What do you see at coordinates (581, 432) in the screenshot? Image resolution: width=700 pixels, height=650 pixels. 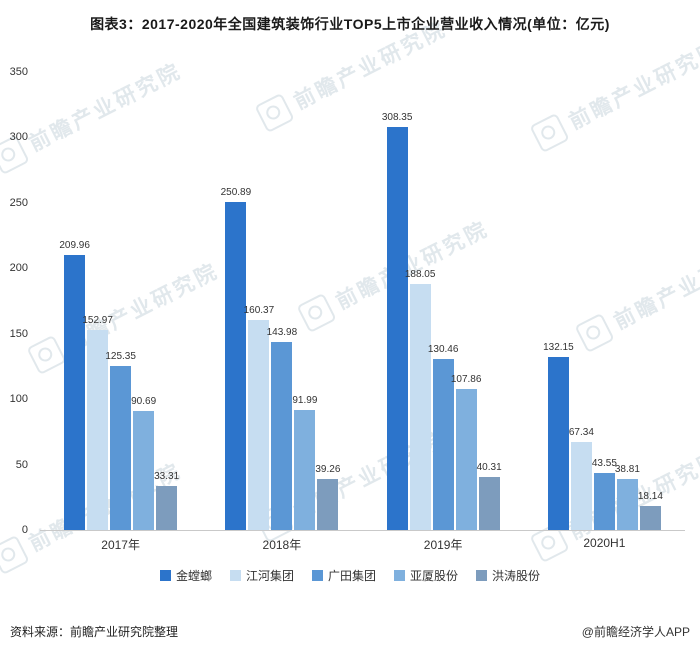 I see `bar-value-label: 67.34` at bounding box center [581, 432].